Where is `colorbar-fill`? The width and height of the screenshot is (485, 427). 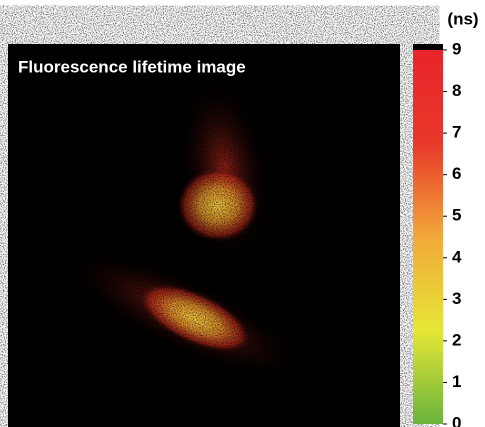 colorbar-fill is located at coordinates (428, 237).